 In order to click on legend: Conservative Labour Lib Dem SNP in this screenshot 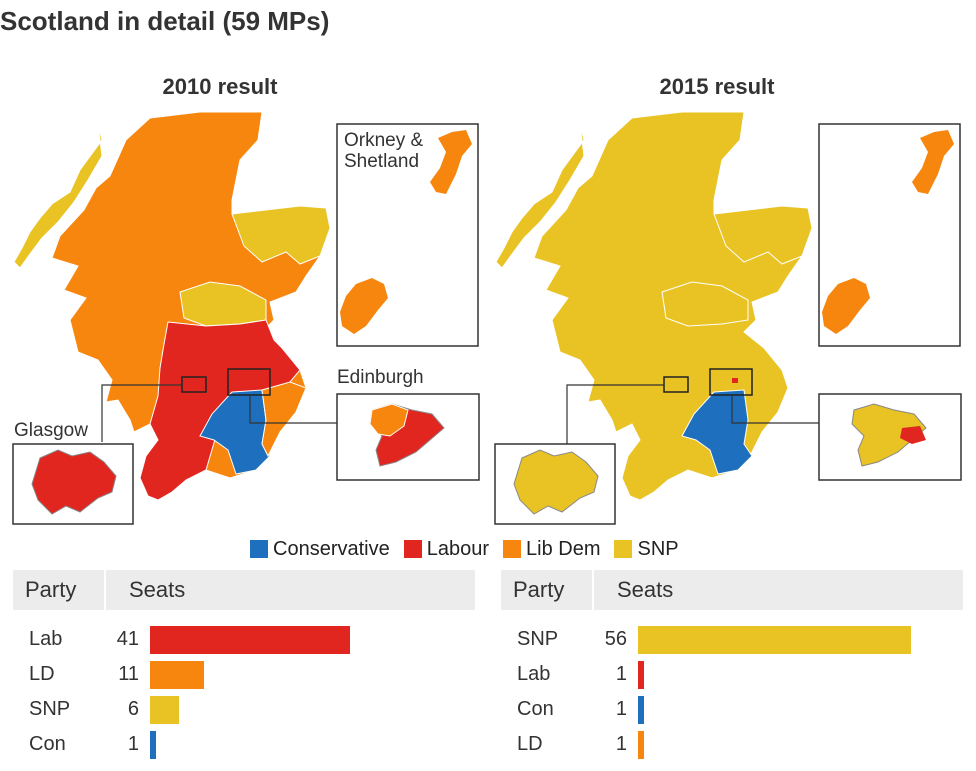, I will do `click(471, 549)`.